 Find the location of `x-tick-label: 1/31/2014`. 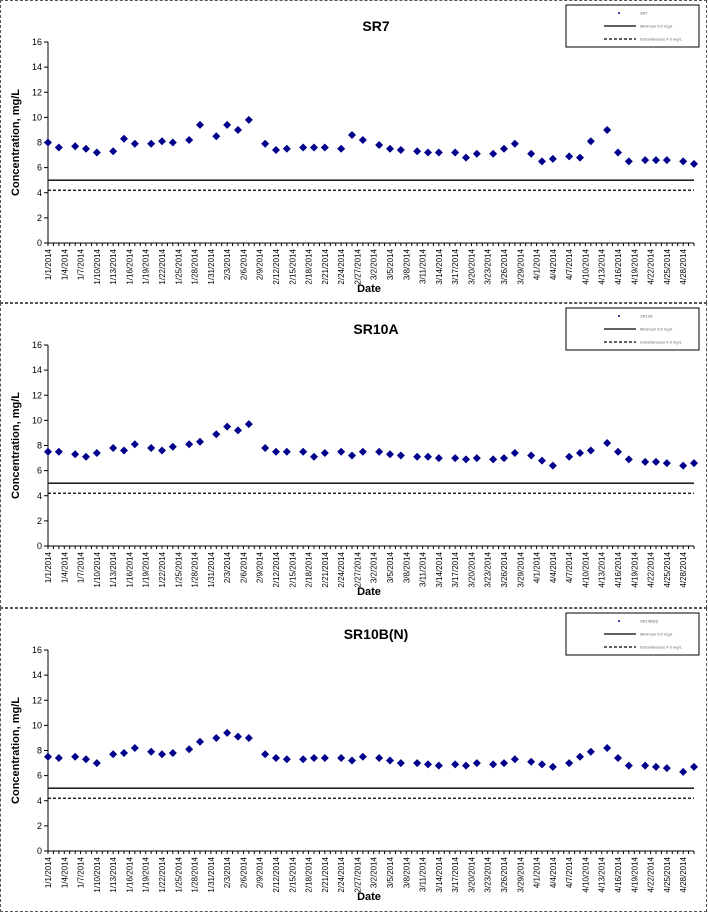

x-tick-label: 1/31/2014 is located at coordinates (211, 874).